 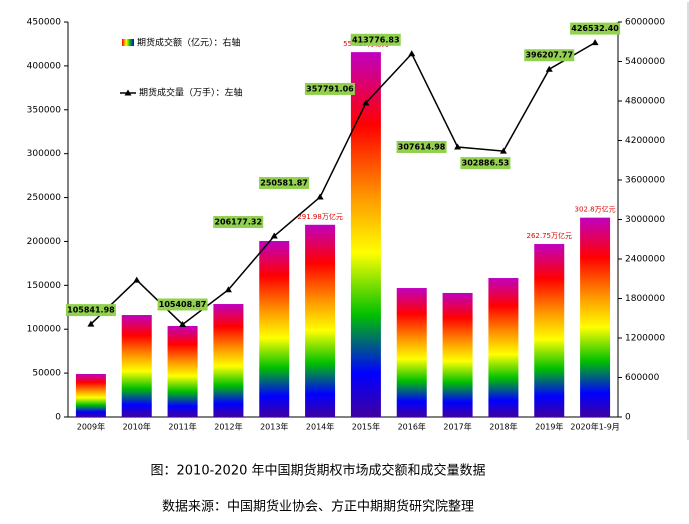 What do you see at coordinates (642, 378) in the screenshot?
I see `y2-tick-label: 600000` at bounding box center [642, 378].